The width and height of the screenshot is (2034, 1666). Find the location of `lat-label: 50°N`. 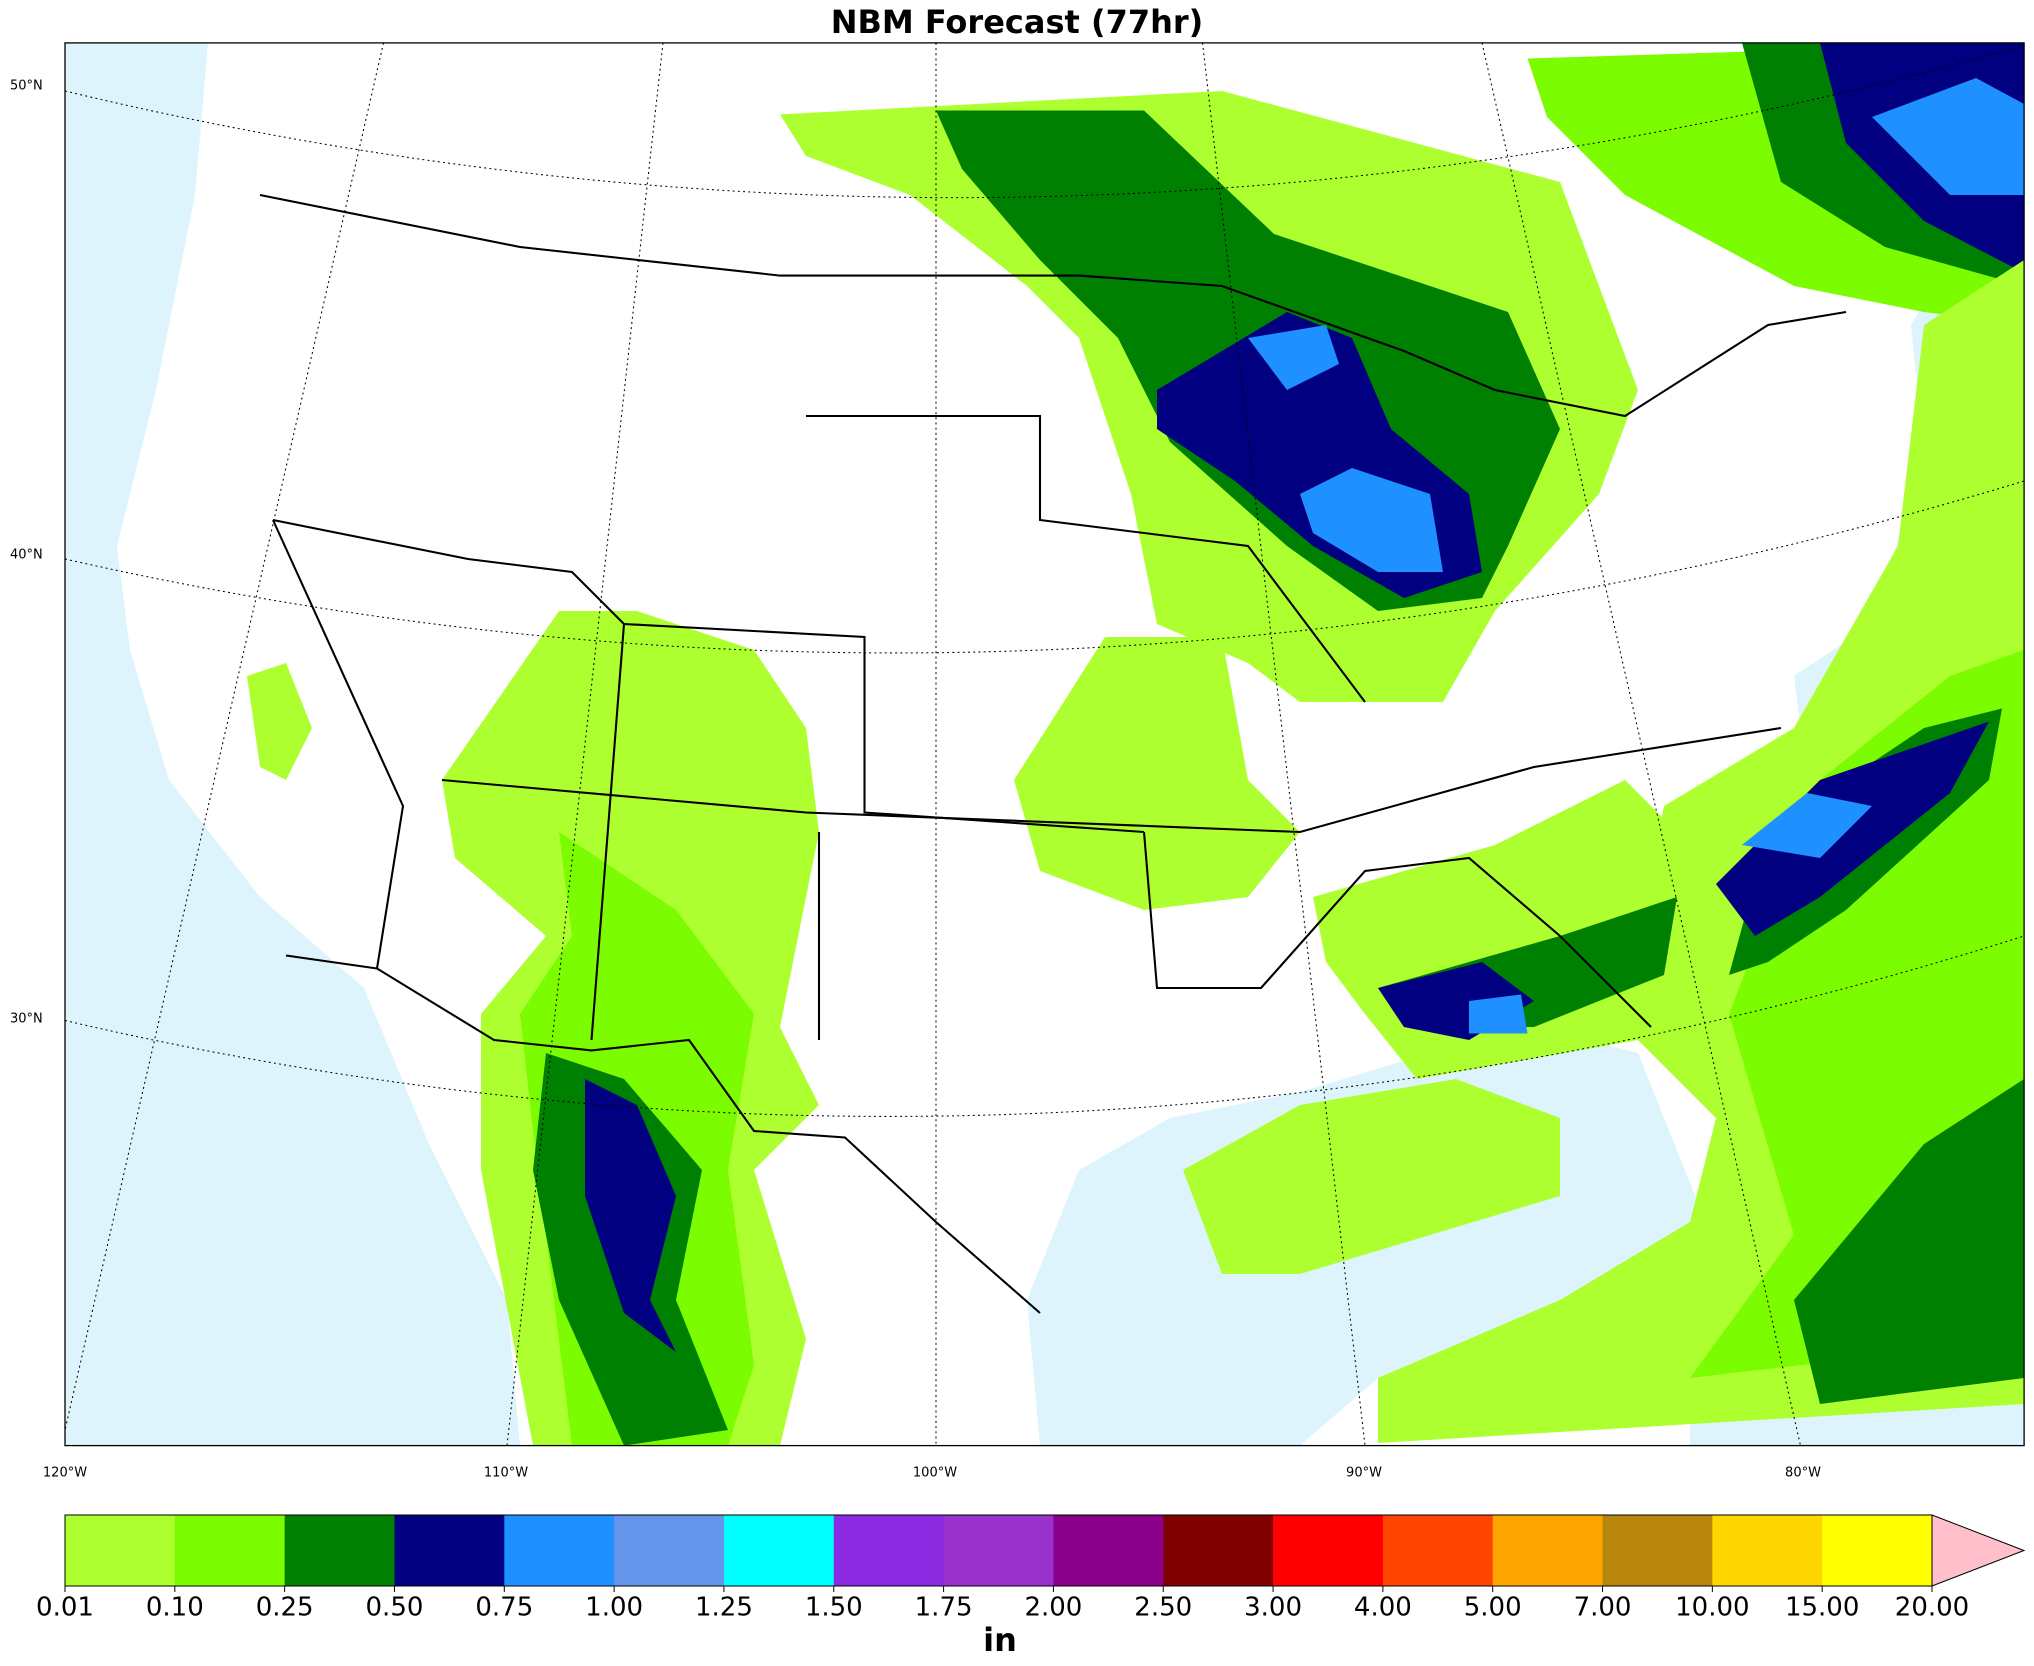

lat-label: 50°N is located at coordinates (26, 86).